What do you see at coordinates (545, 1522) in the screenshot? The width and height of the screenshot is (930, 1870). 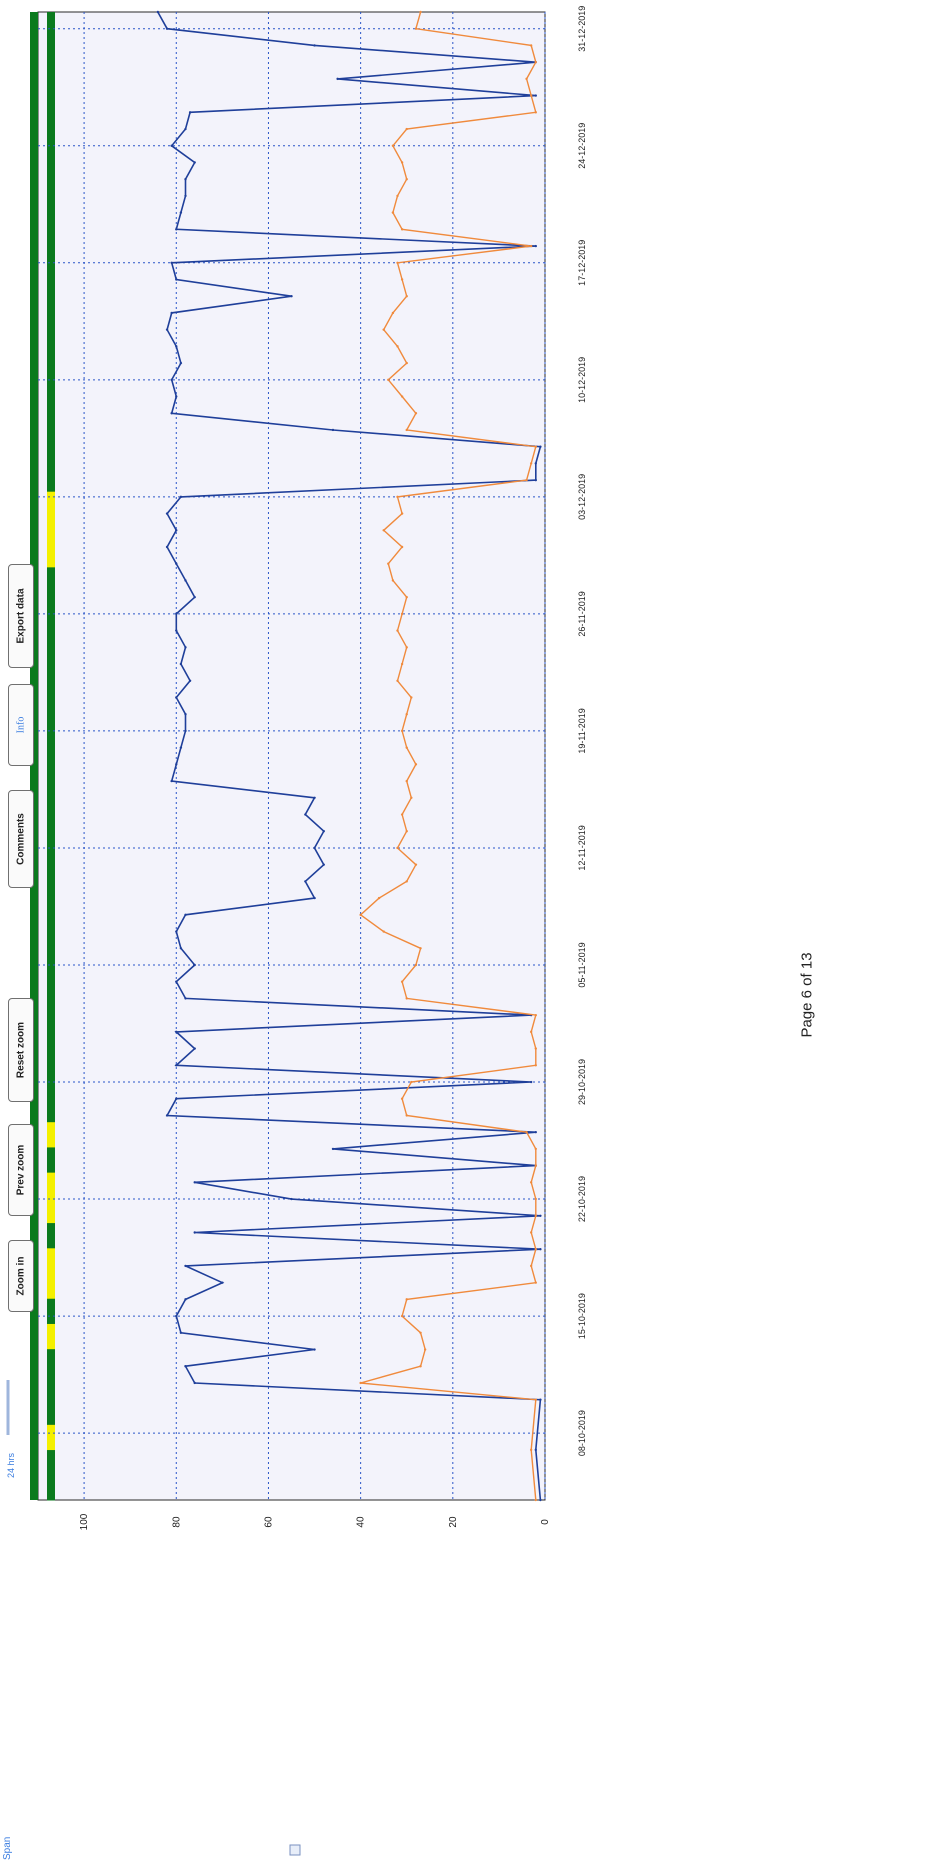 I see `value-tick-label: 0` at bounding box center [545, 1522].